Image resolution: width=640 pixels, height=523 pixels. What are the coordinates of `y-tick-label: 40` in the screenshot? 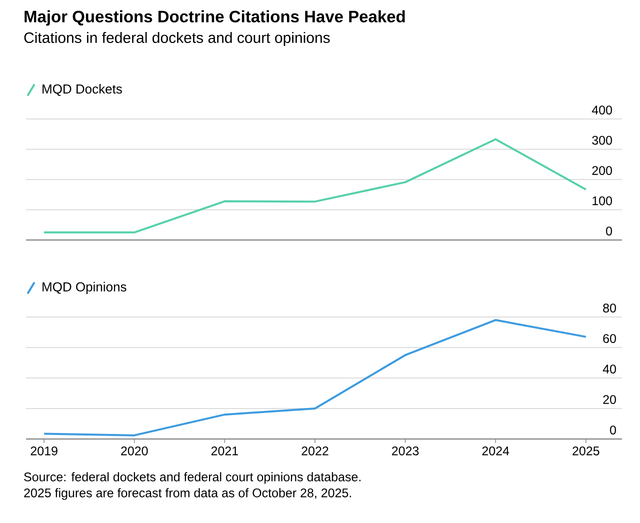 It's located at (609, 369).